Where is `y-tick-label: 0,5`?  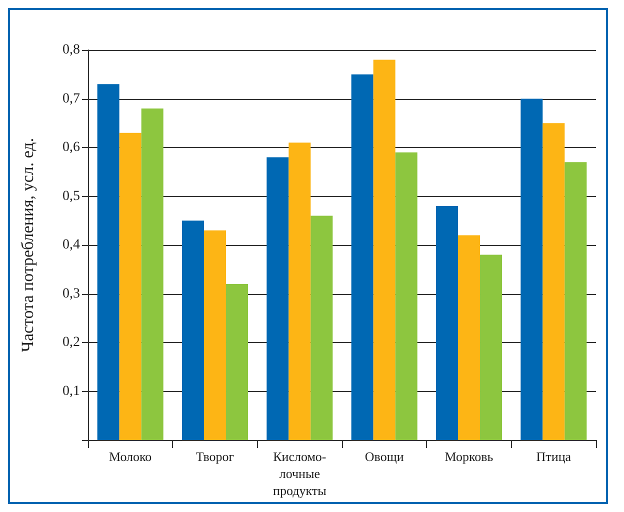 y-tick-label: 0,5 is located at coordinates (71, 196).